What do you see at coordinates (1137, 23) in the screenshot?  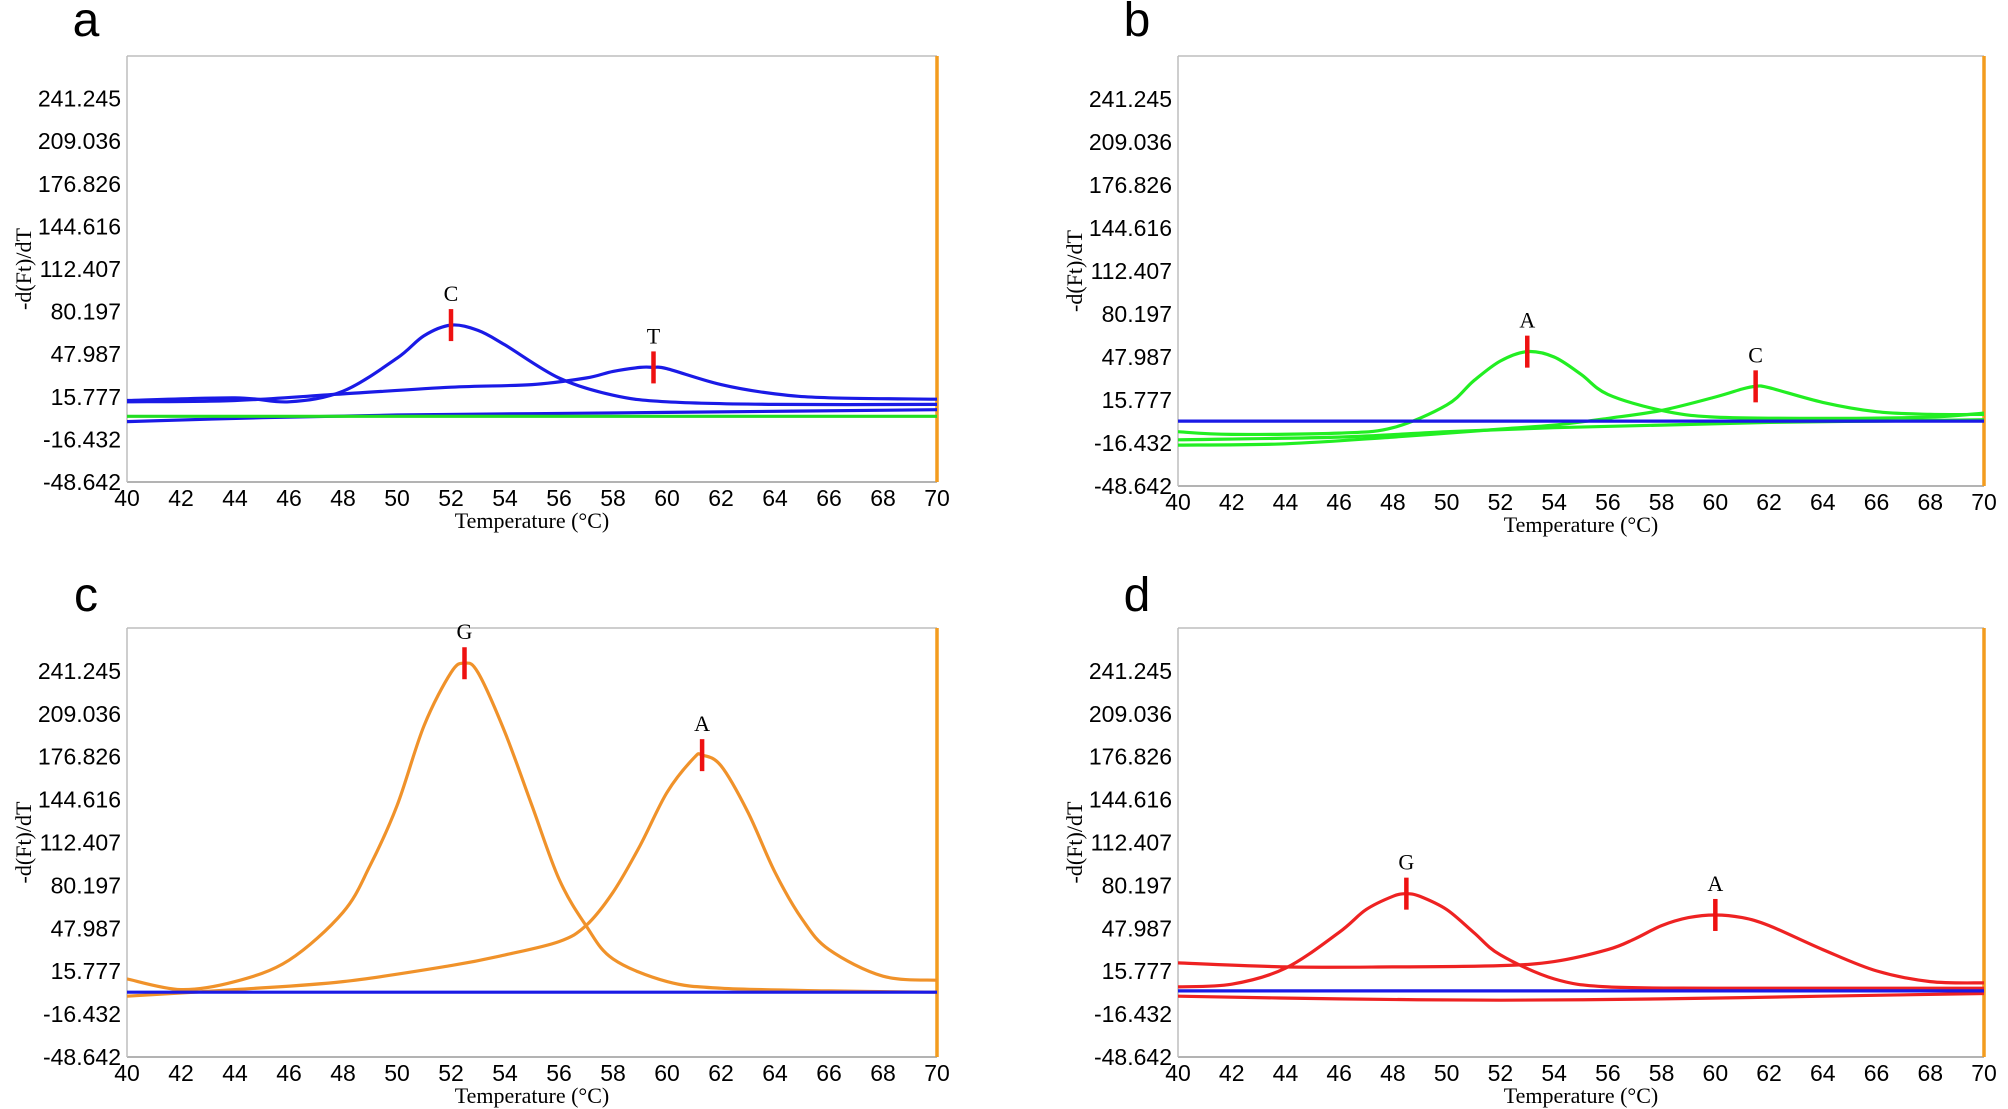 I see `panel-letter: b` at bounding box center [1137, 23].